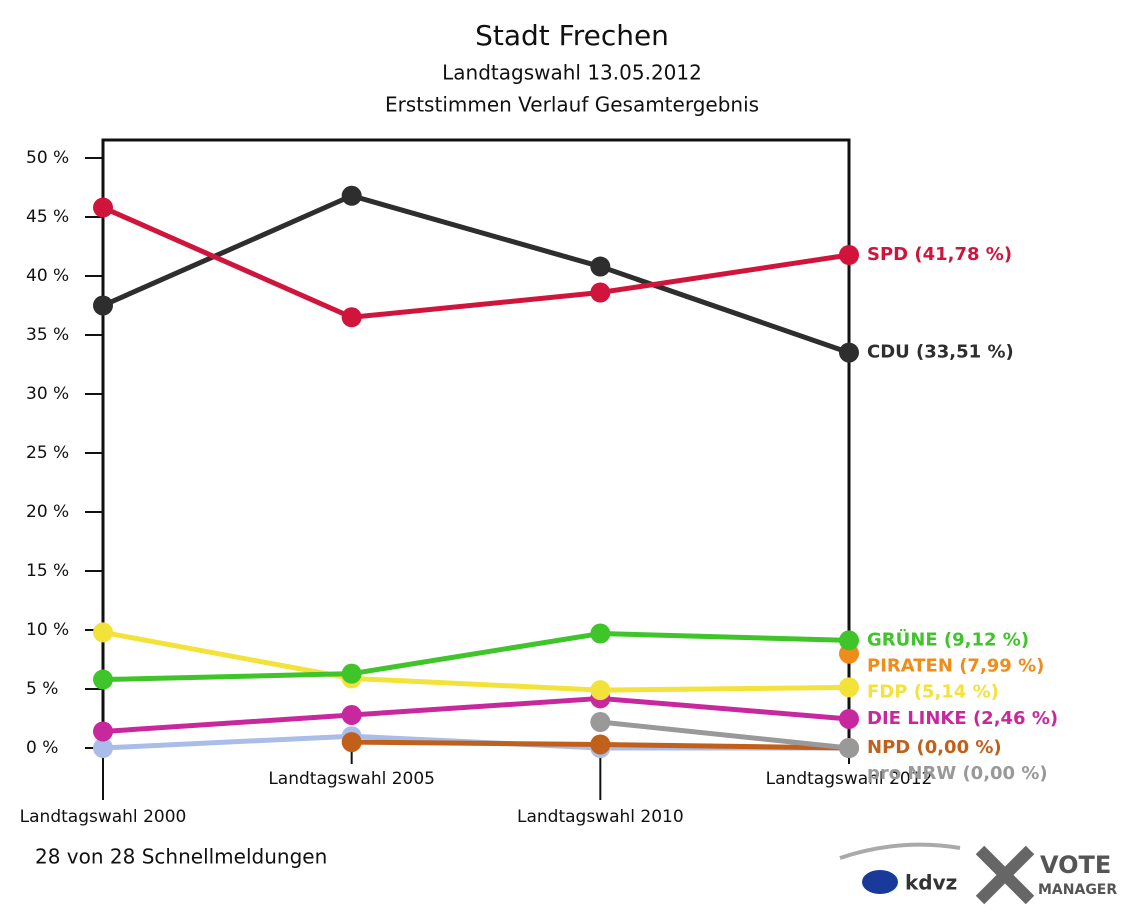  What do you see at coordinates (1005, 875) in the screenshot?
I see `logo-cross` at bounding box center [1005, 875].